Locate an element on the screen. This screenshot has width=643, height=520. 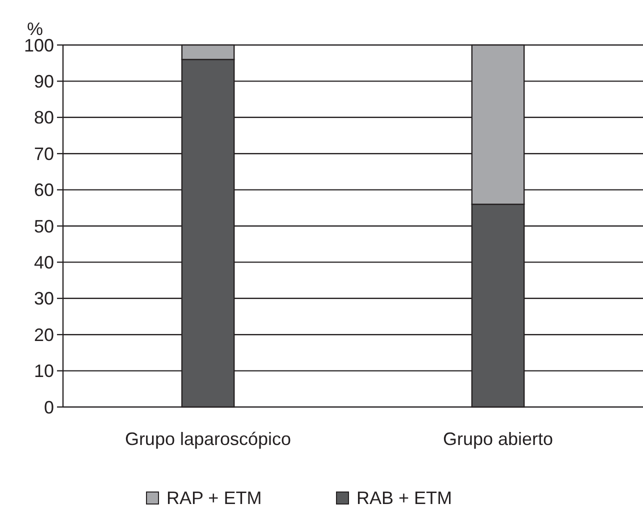
y-tick-label: 50 is located at coordinates (44, 226).